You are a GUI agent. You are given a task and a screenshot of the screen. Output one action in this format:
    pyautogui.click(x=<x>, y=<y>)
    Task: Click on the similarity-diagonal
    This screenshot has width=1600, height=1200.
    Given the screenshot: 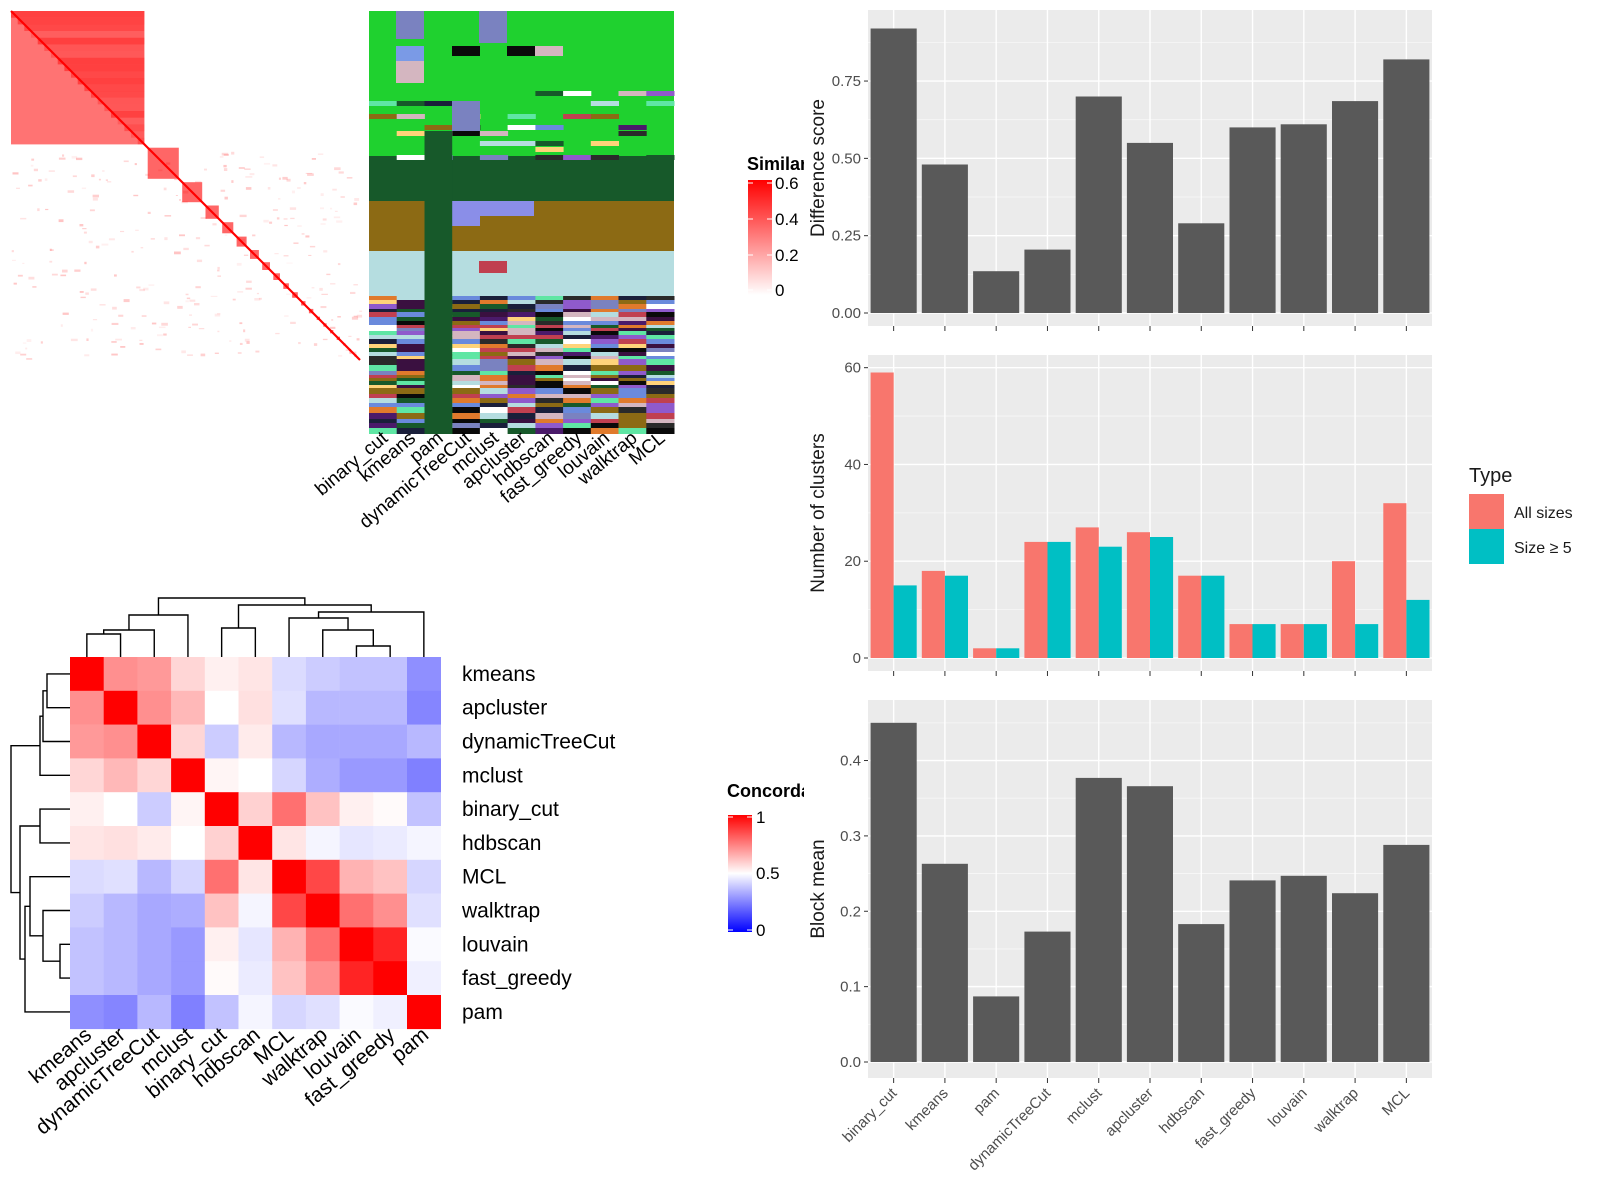 What is the action you would take?
    pyautogui.click(x=185, y=185)
    